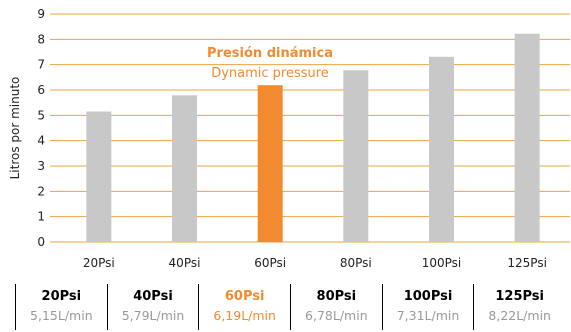 The width and height of the screenshot is (571, 332). I want to click on summary-pressure: 100Psi, so click(428, 296).